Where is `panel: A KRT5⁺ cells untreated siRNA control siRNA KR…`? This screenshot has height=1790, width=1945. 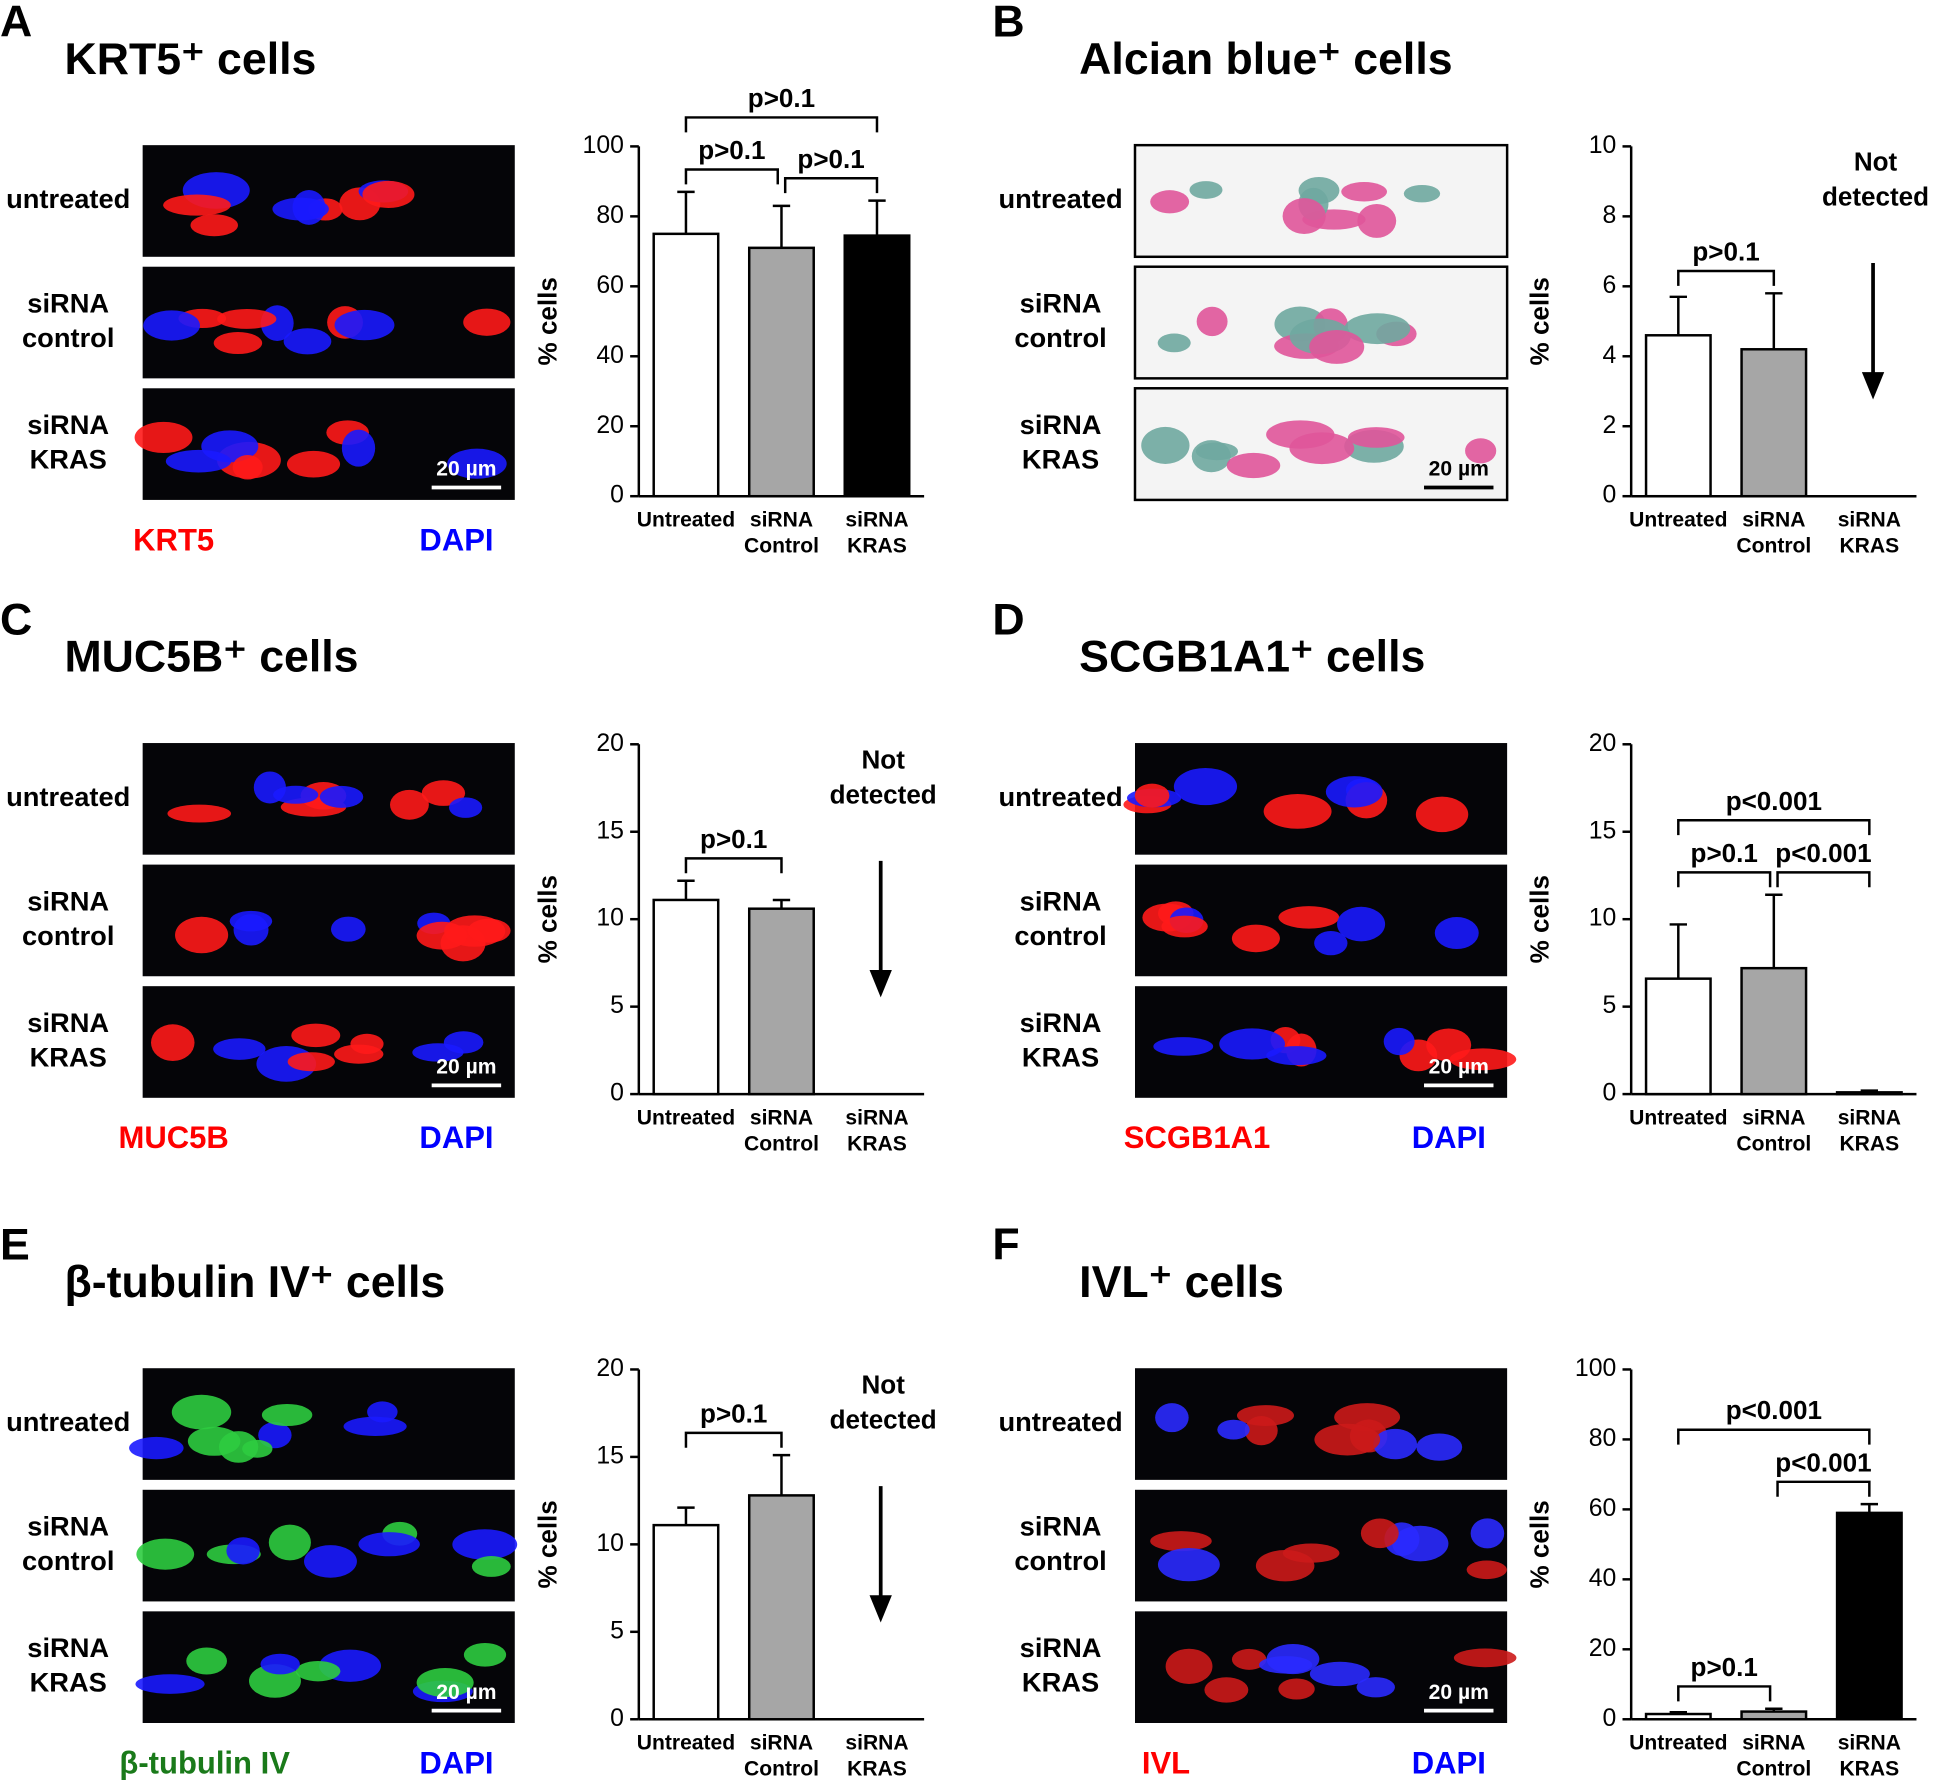
panel: A KRT5⁺ cells untreated siRNA control siRNA KR… is located at coordinates (462, 279).